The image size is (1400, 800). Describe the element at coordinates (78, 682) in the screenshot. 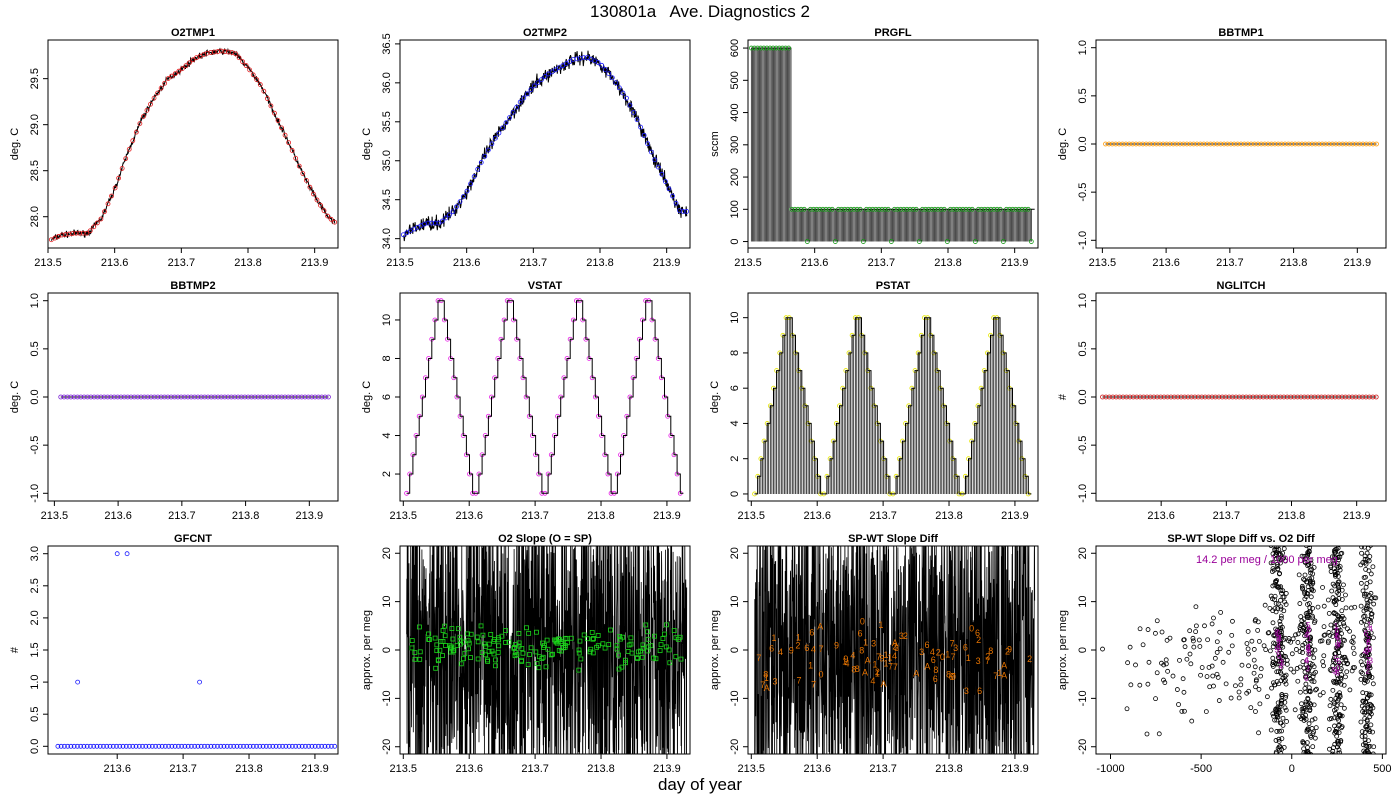

I see `outlier-point` at that location.